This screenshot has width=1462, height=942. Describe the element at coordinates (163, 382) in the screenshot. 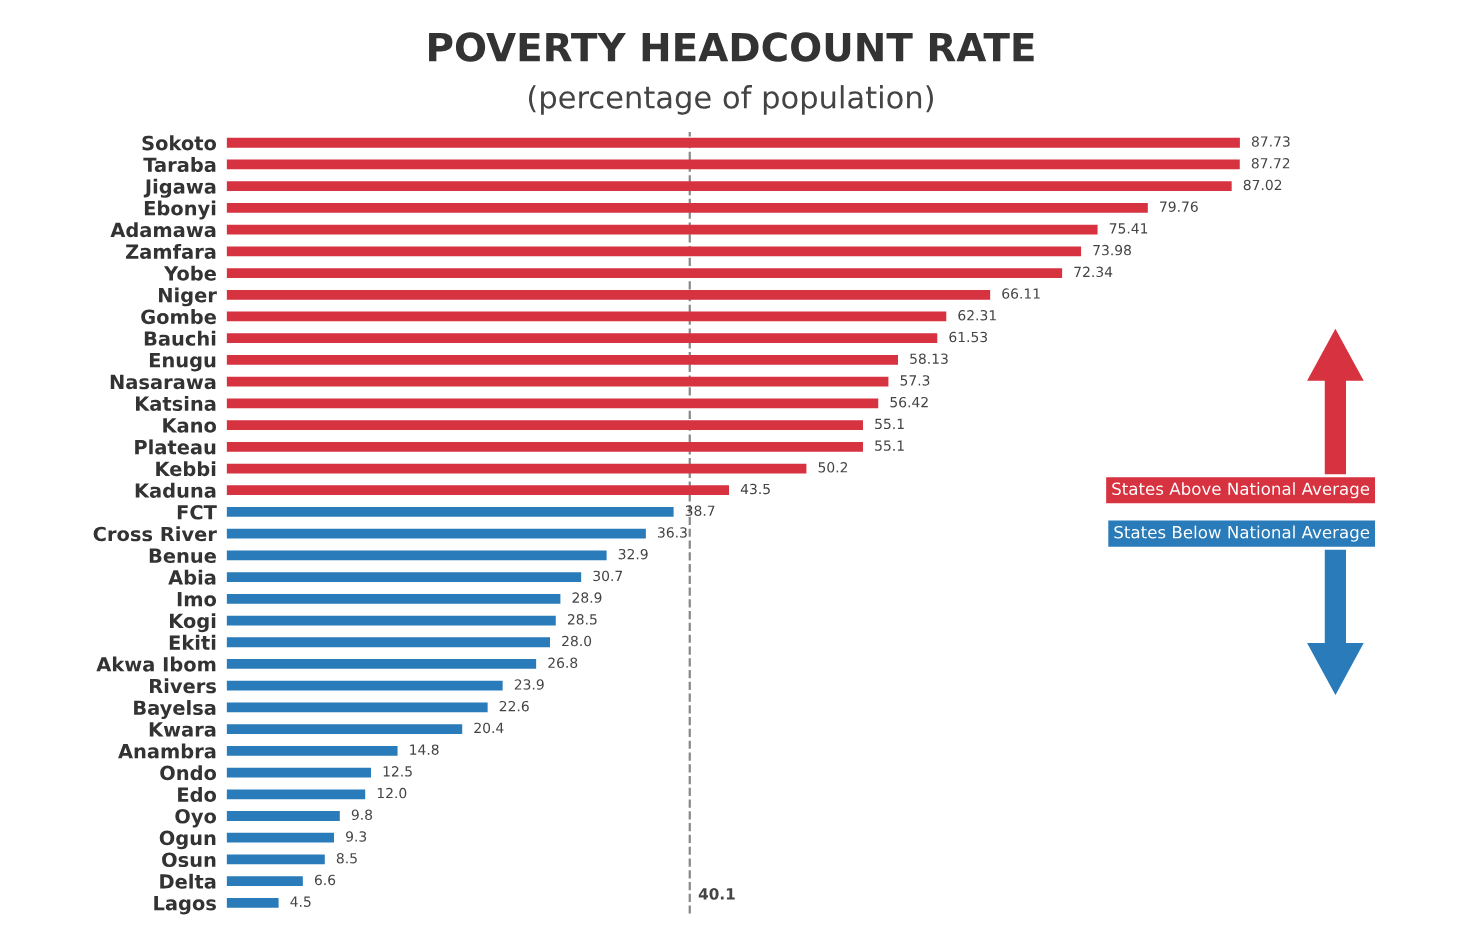

I see `y-tick-label: Nasarawa` at that location.